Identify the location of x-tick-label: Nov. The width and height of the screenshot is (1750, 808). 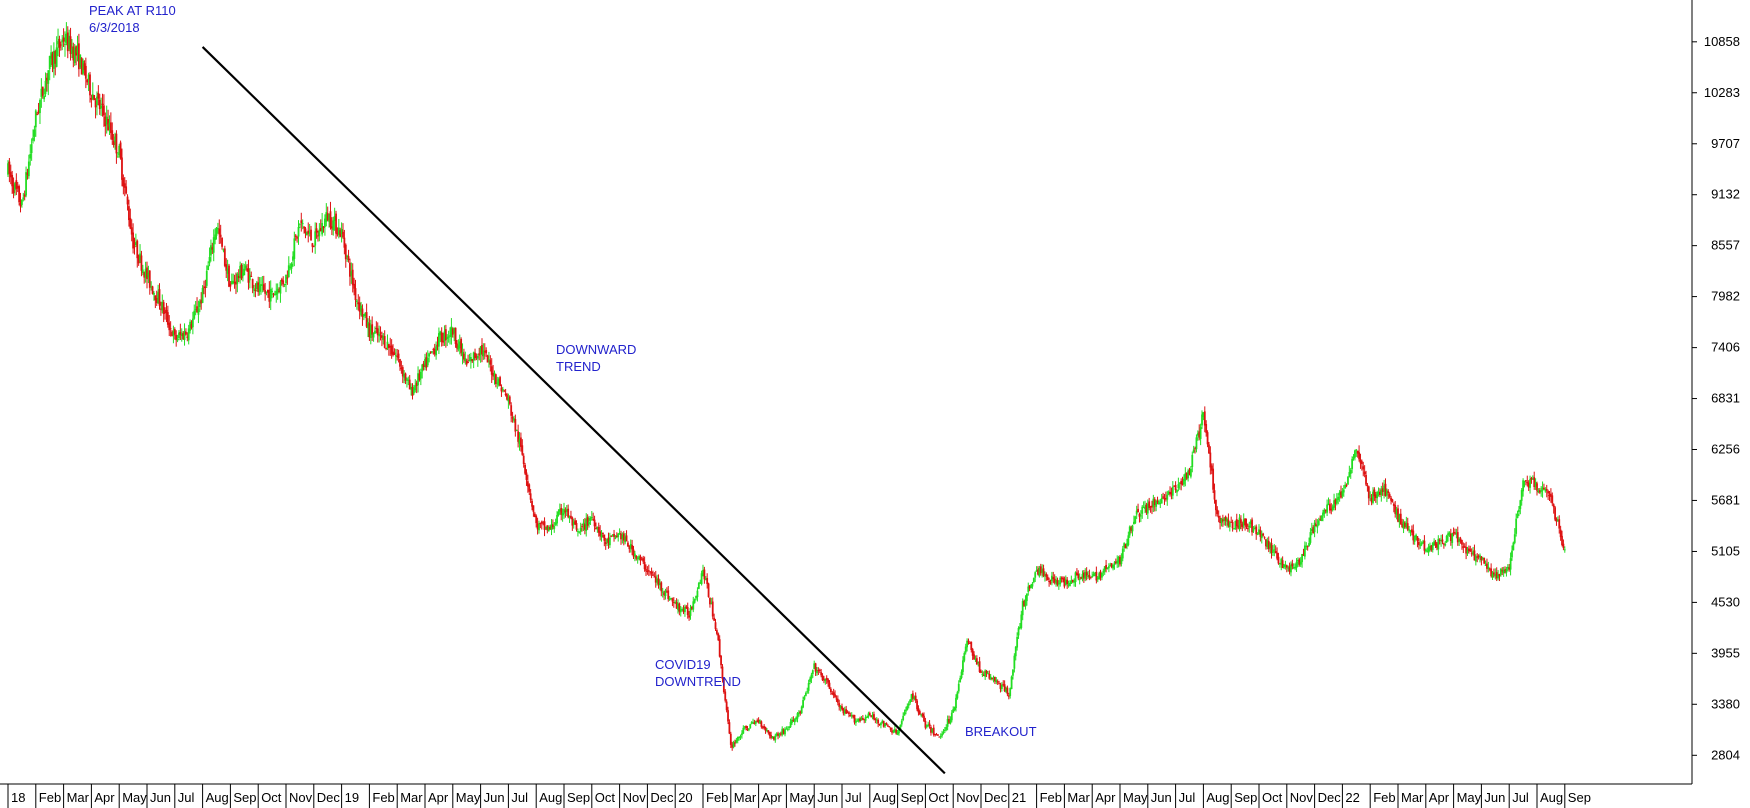
(1302, 797).